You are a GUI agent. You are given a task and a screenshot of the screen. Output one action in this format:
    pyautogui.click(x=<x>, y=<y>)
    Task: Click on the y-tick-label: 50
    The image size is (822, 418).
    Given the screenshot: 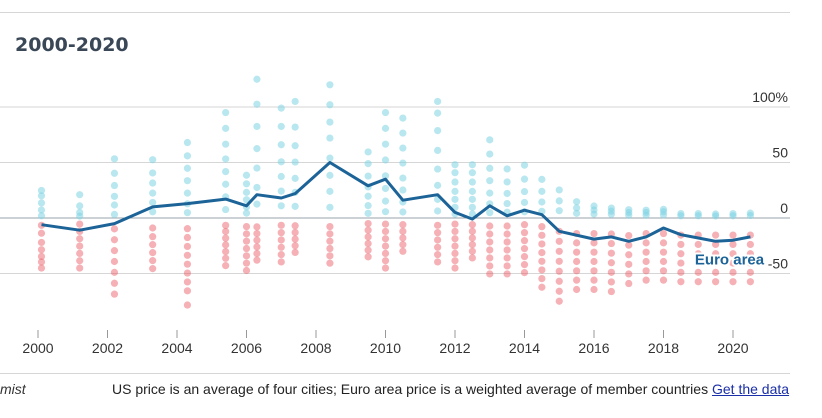 What is the action you would take?
    pyautogui.click(x=780, y=153)
    